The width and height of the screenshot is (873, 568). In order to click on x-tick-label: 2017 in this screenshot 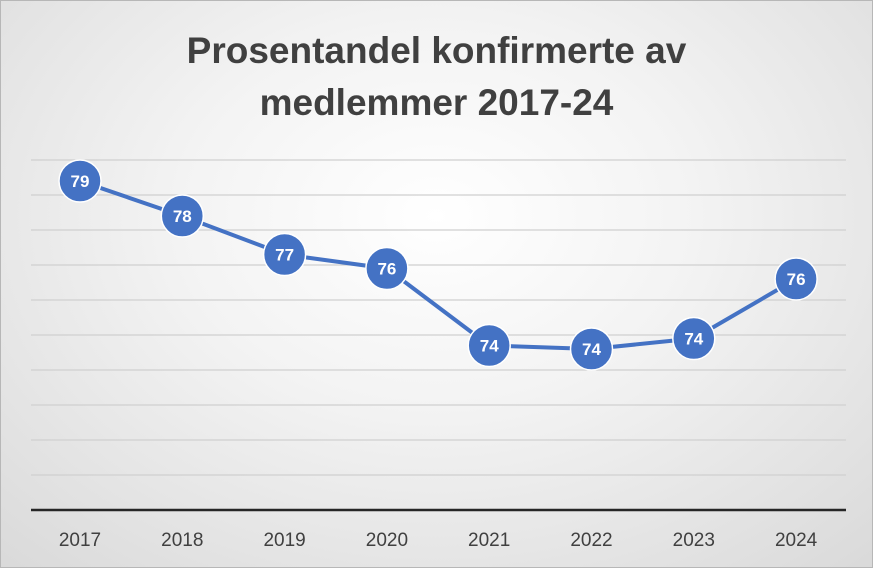, I will do `click(80, 540)`.